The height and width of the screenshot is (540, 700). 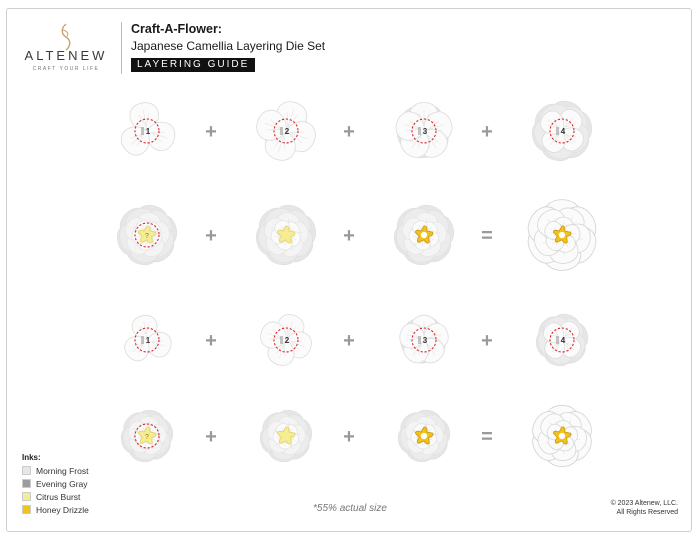 What do you see at coordinates (66, 55) in the screenshot?
I see `brand-name: ALTENEW` at bounding box center [66, 55].